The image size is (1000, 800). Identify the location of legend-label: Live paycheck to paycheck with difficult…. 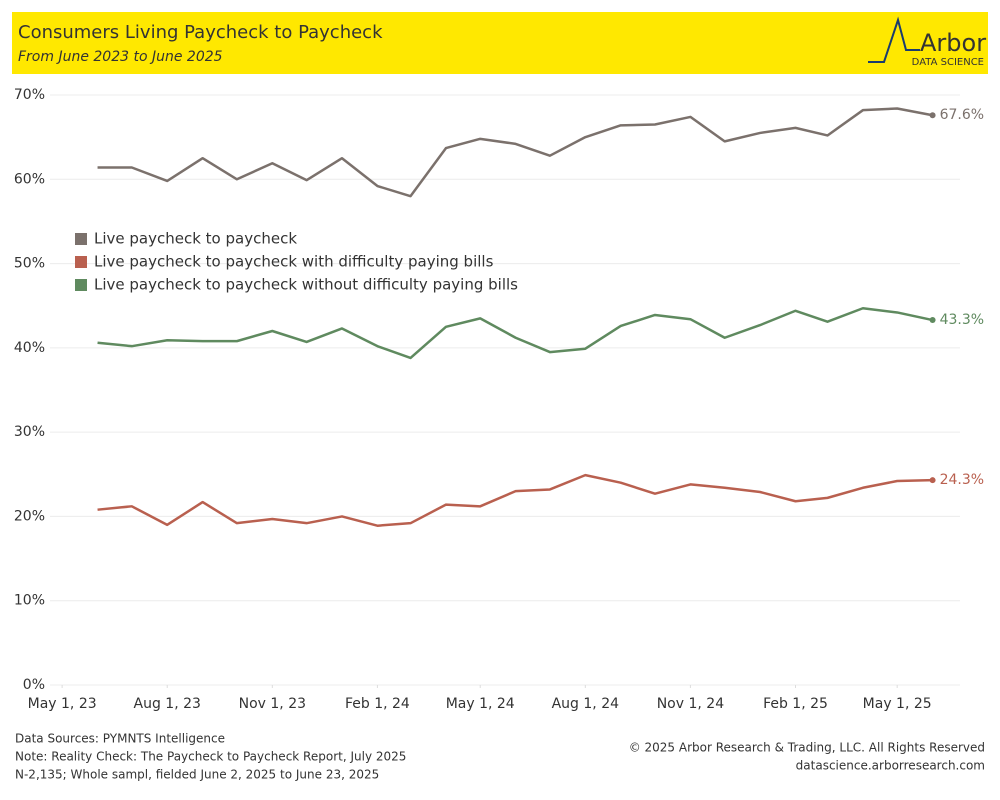
(294, 262).